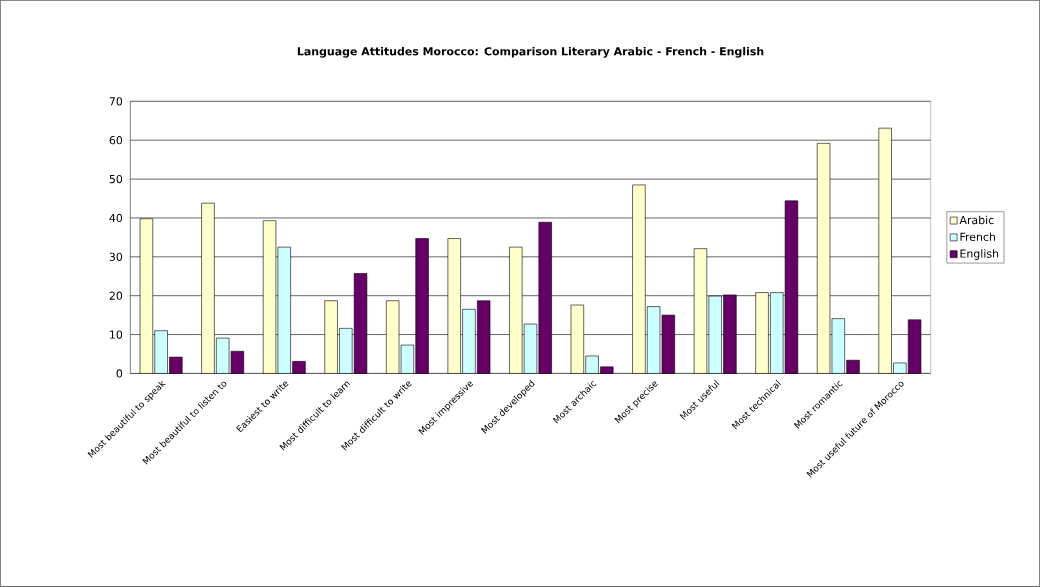 This screenshot has height=587, width=1040. What do you see at coordinates (119, 373) in the screenshot?
I see `y-tick-label: 0` at bounding box center [119, 373].